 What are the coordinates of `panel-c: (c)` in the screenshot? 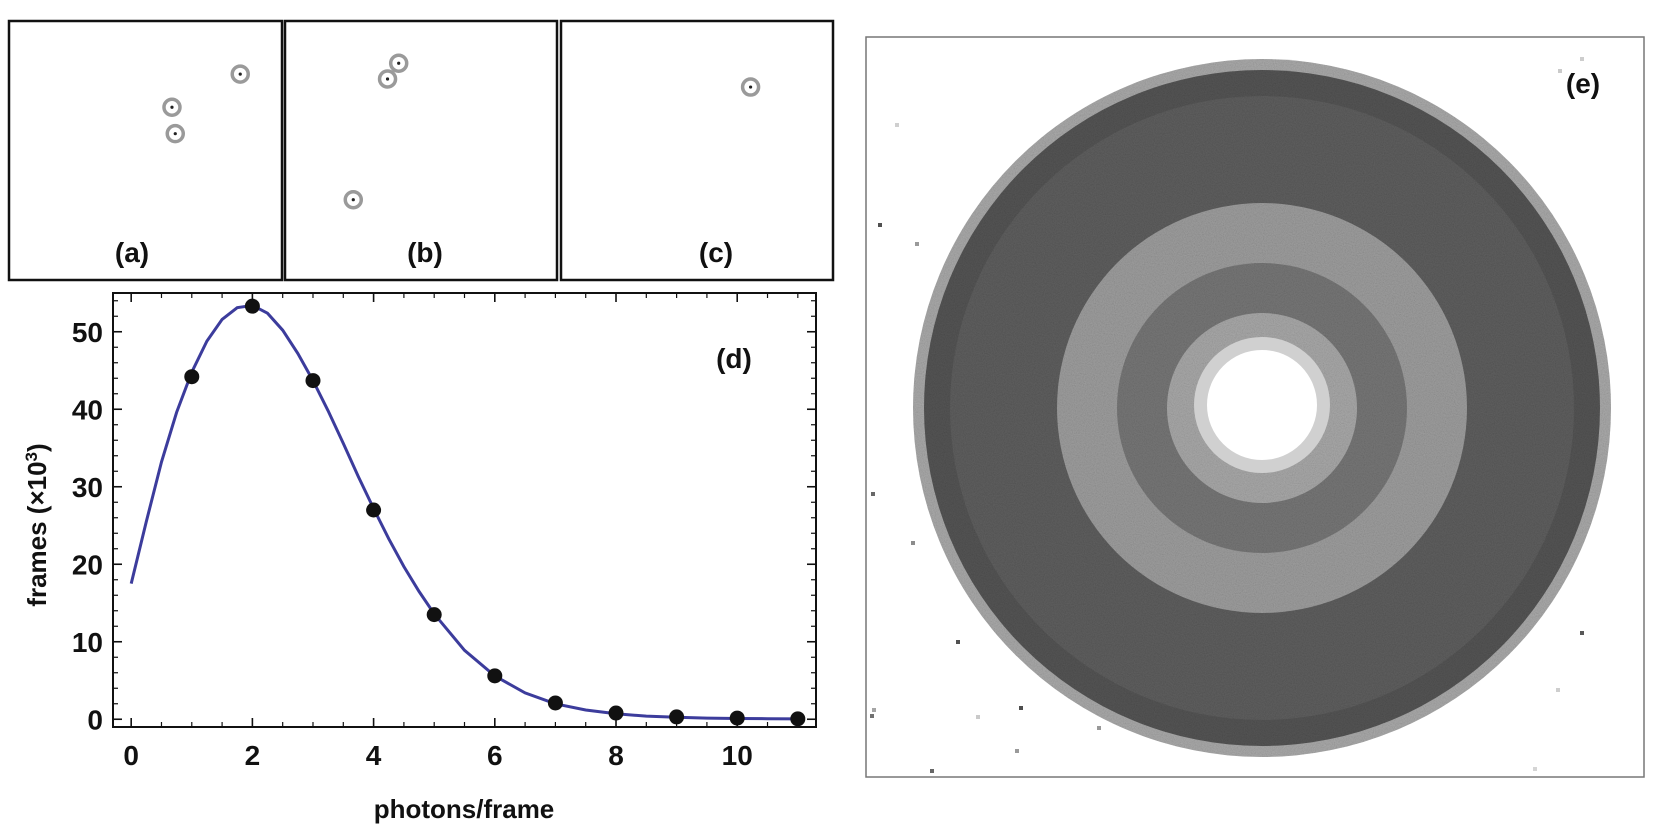 It's located at (697, 150).